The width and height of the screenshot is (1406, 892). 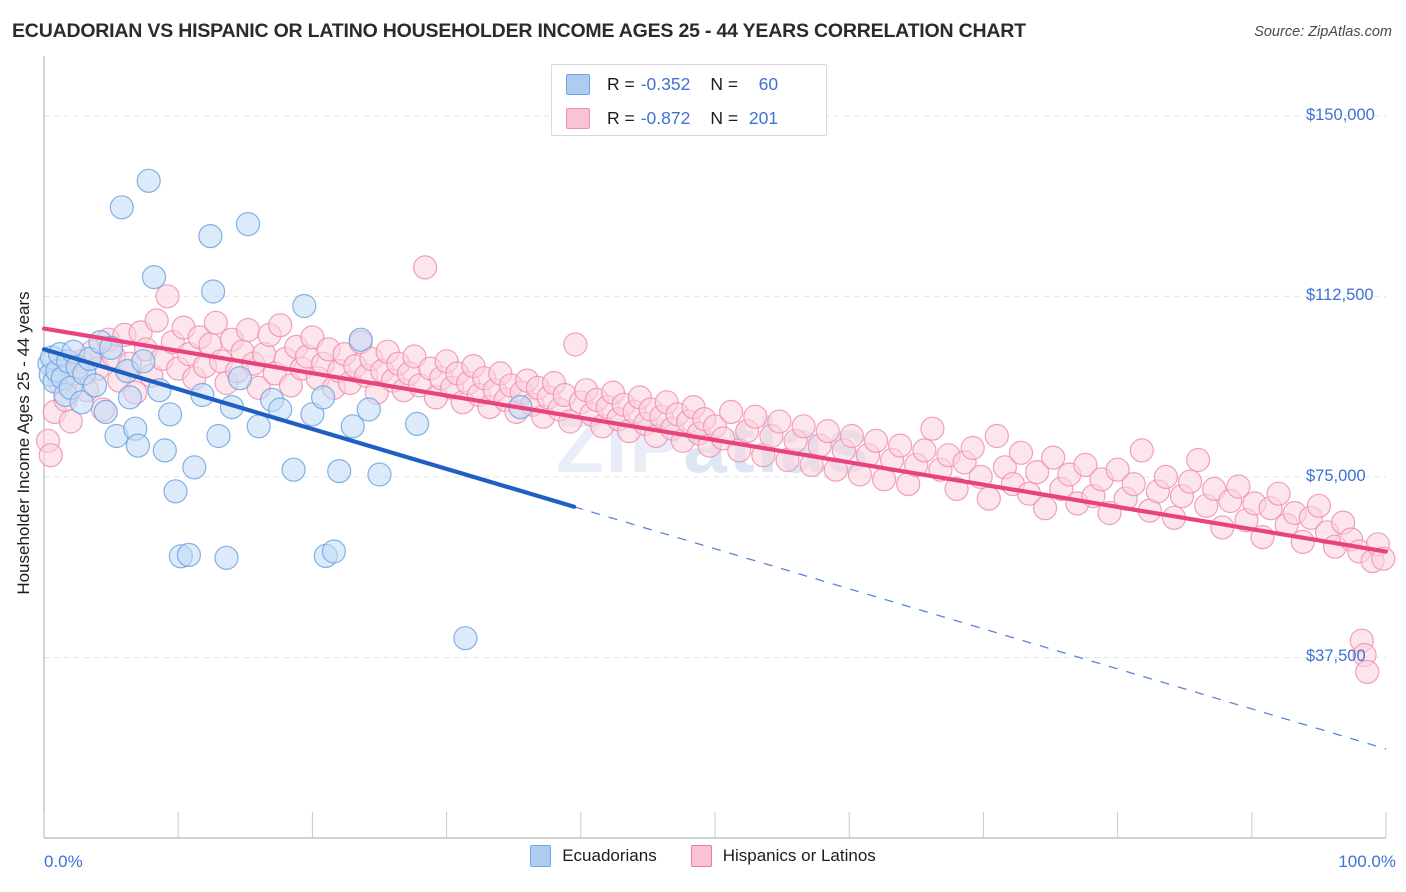 What do you see at coordinates (1336, 475) in the screenshot?
I see `y-axis-tick-75000: $75,000` at bounding box center [1336, 475].